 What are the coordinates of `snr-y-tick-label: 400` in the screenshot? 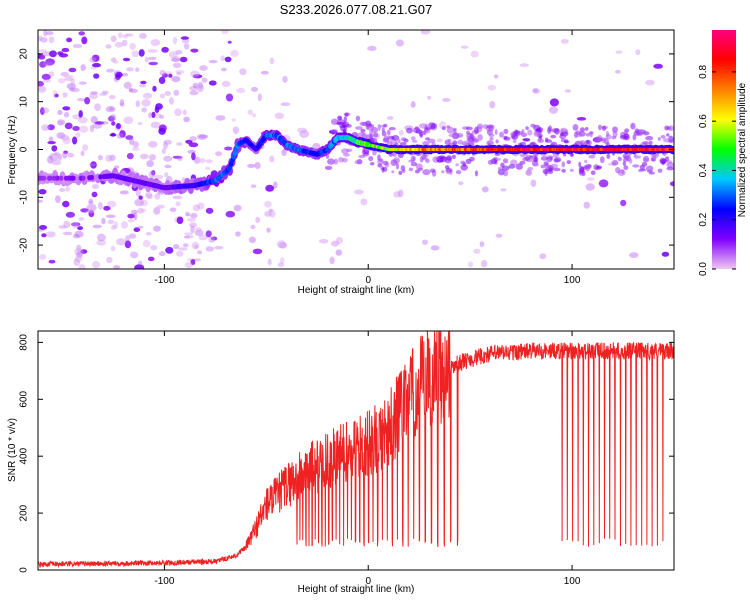 It's located at (24, 455).